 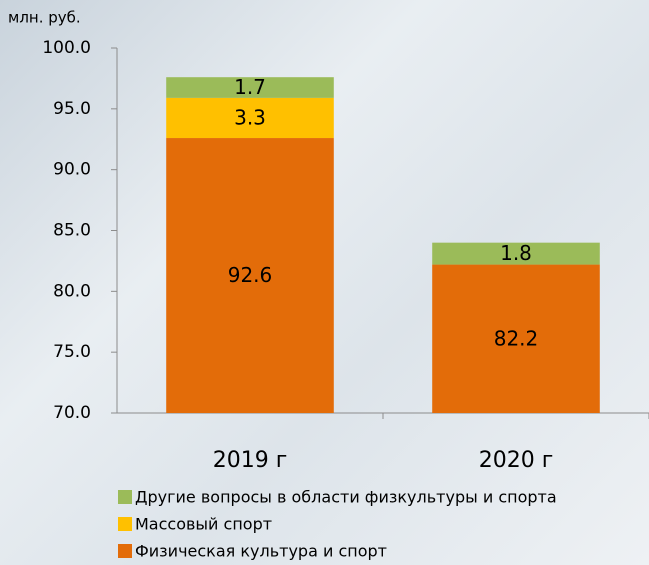 I want to click on x-tick-label: 2020 г, so click(x=516, y=460).